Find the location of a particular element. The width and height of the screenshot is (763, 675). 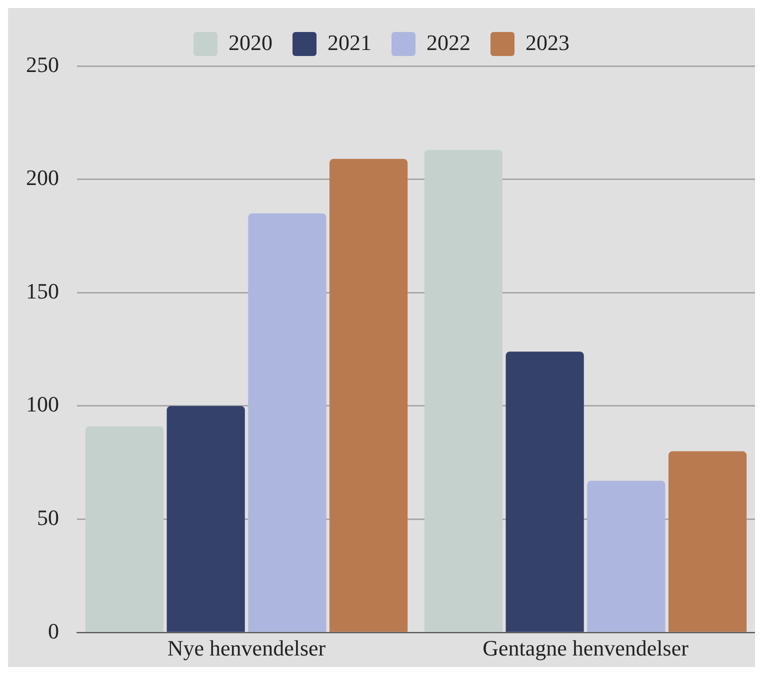

legend-label: 2022 is located at coordinates (448, 42).